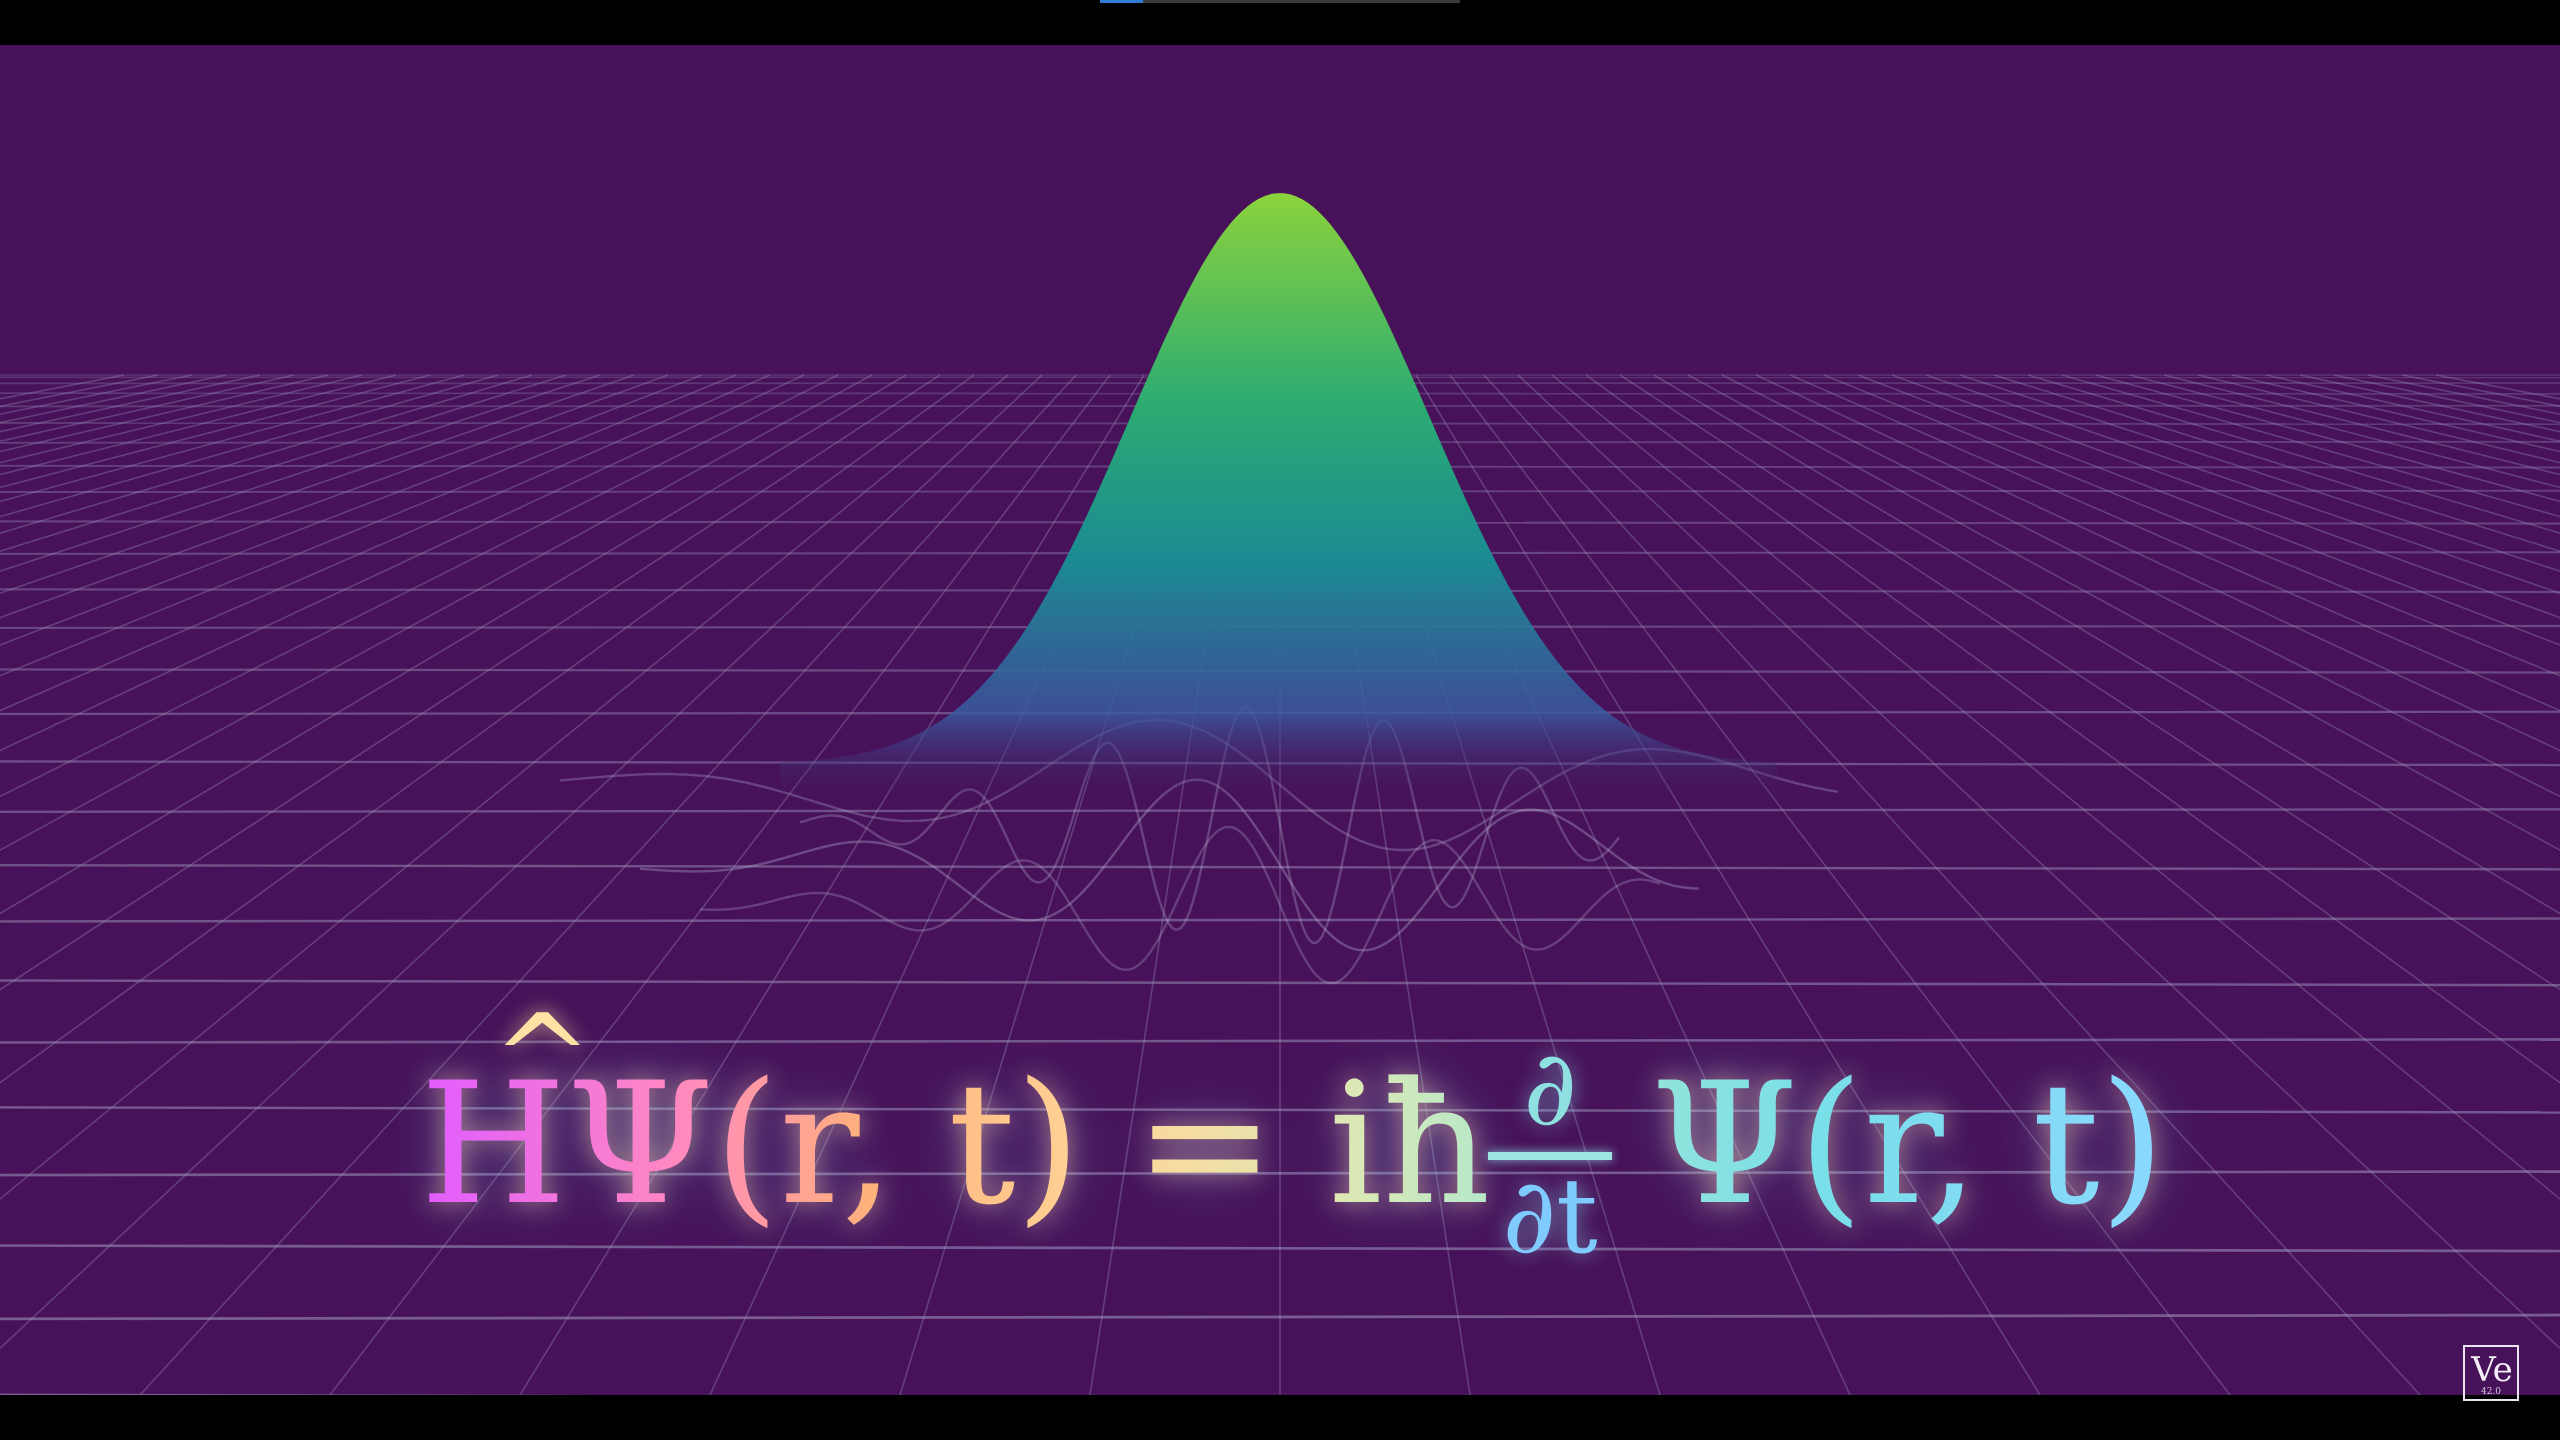 This screenshot has width=2560, height=1440. What do you see at coordinates (1293, 1144) in the screenshot?
I see `equation-left: HΨ(r, t) = iħ Ψ(r, t)` at bounding box center [1293, 1144].